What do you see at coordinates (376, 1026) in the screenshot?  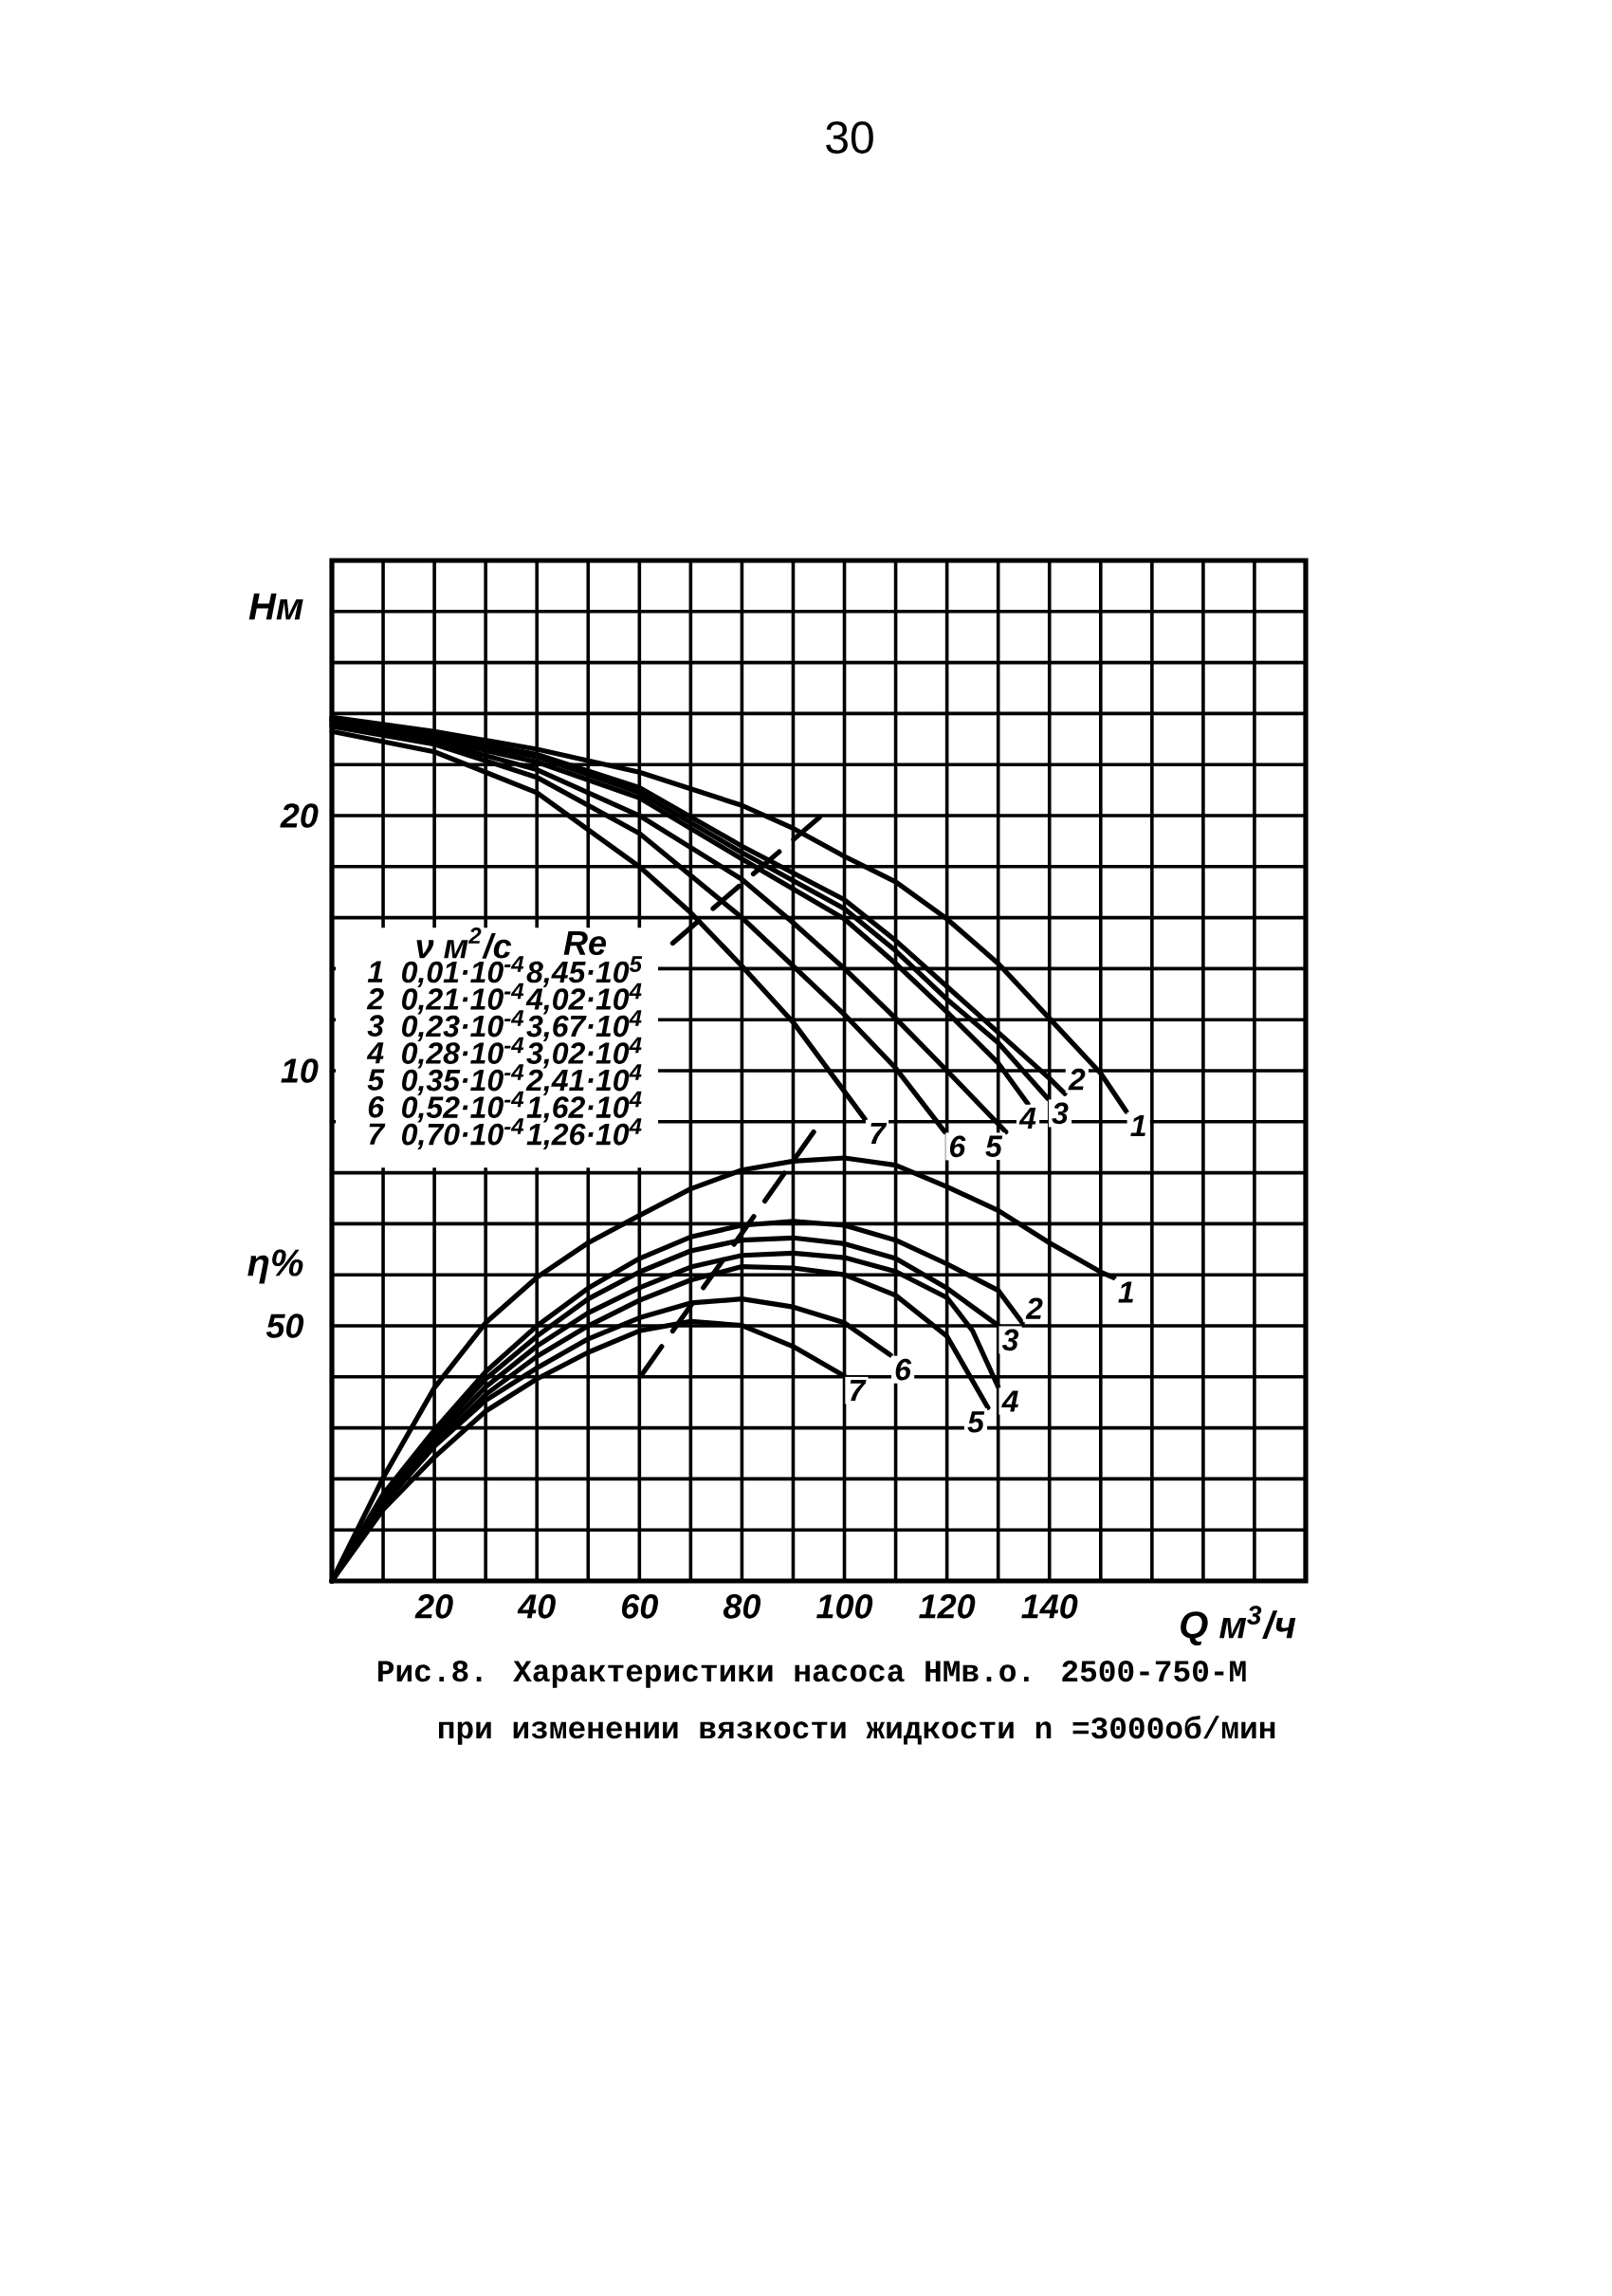 I see `annotation: 3` at bounding box center [376, 1026].